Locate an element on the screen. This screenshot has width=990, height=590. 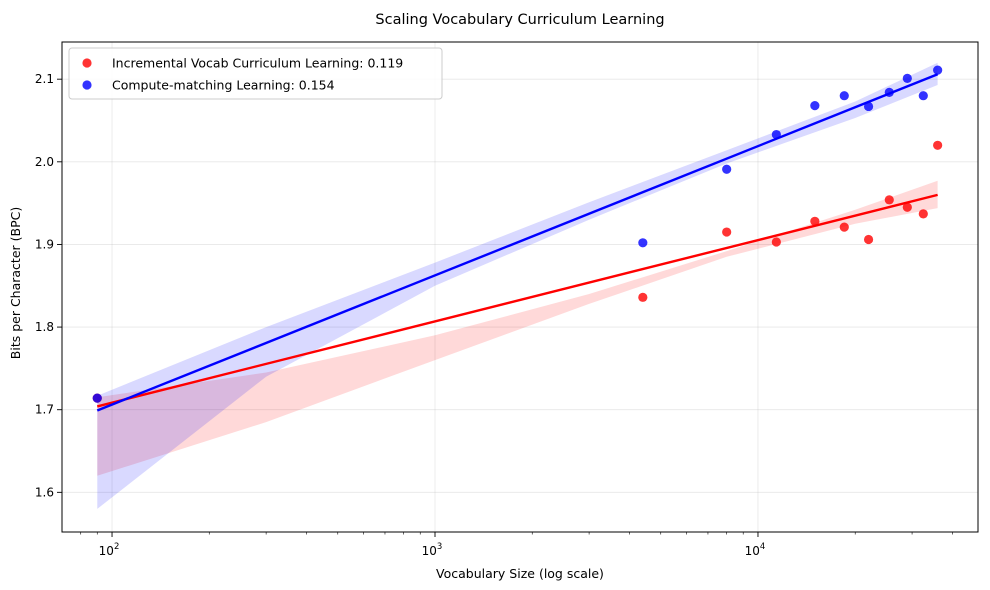
y-tick-label: 1.8 is located at coordinates (44, 327).